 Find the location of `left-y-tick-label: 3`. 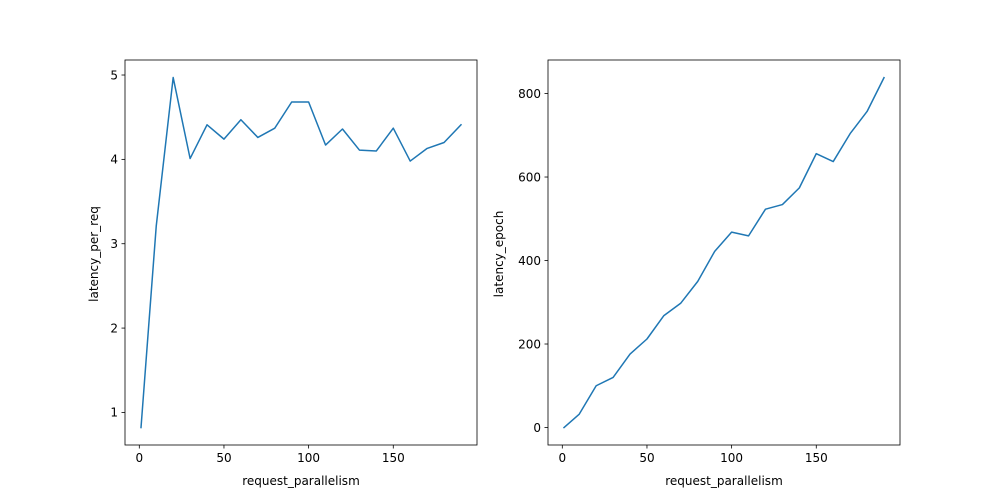

left-y-tick-label: 3 is located at coordinates (114, 244).